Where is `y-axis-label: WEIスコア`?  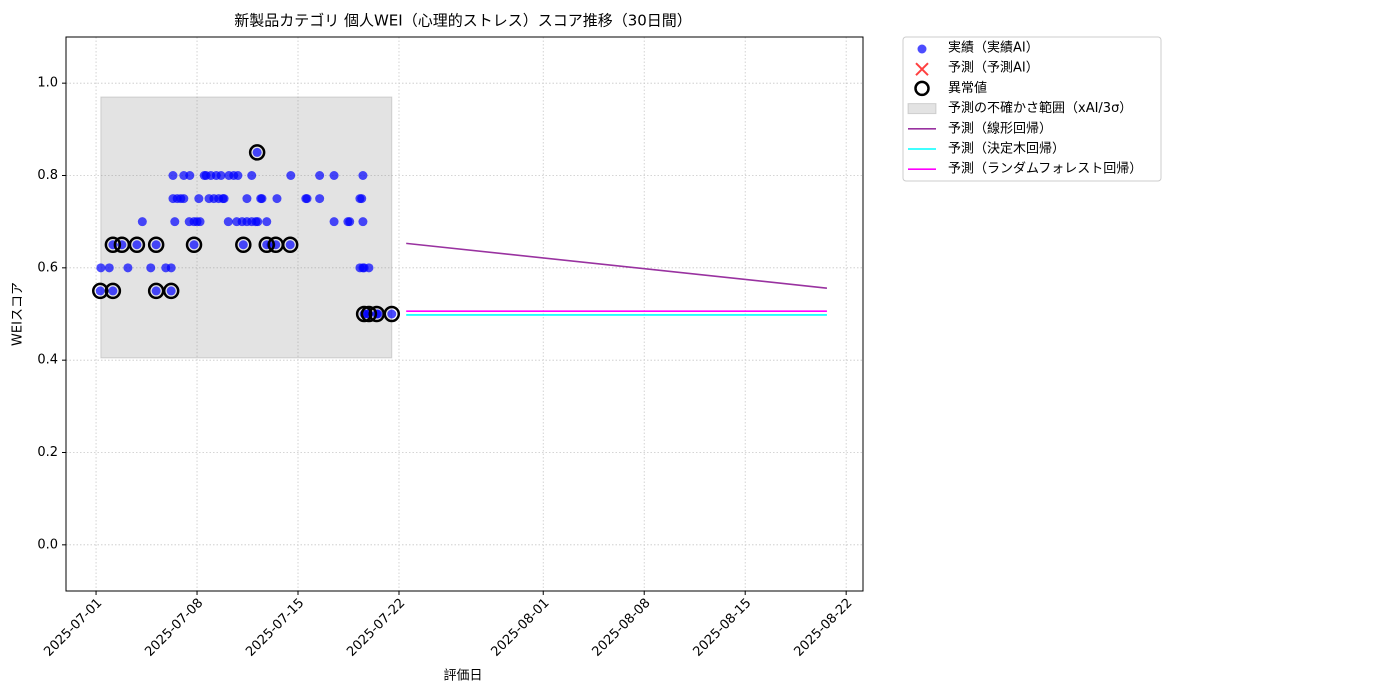 y-axis-label: WEIスコア is located at coordinates (18, 314).